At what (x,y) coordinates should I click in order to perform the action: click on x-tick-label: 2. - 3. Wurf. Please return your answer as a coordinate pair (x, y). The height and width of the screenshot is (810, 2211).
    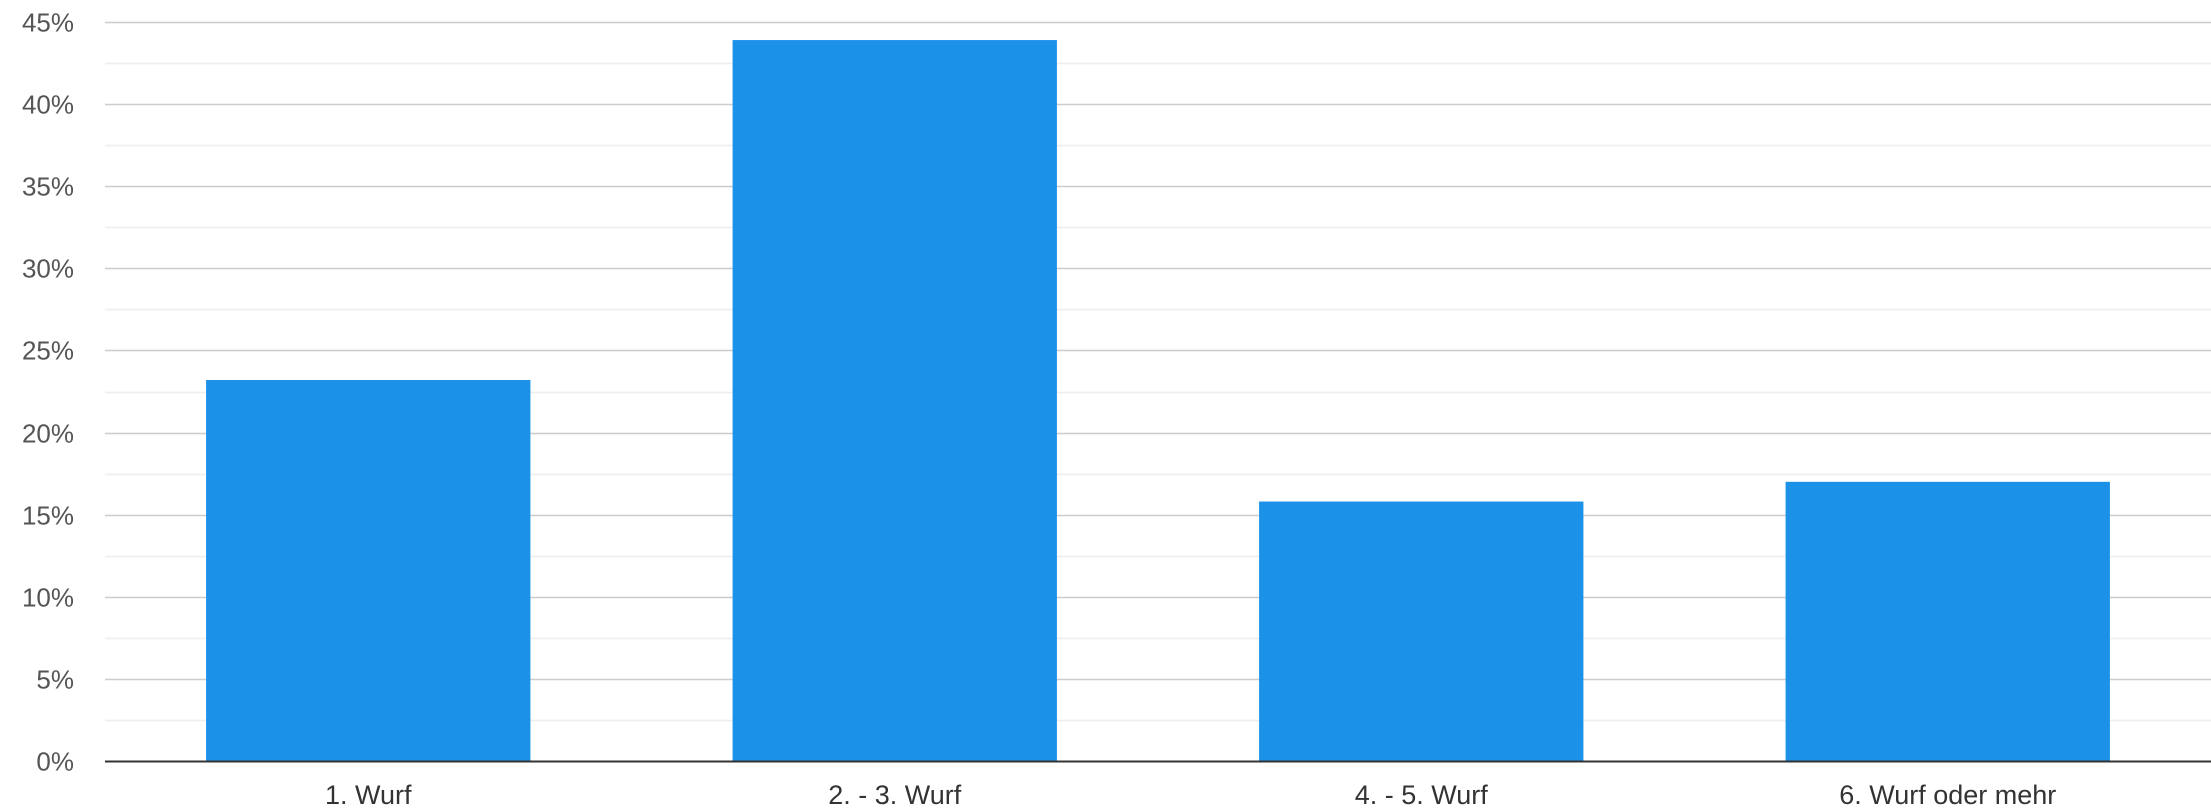
    Looking at the image, I should click on (895, 795).